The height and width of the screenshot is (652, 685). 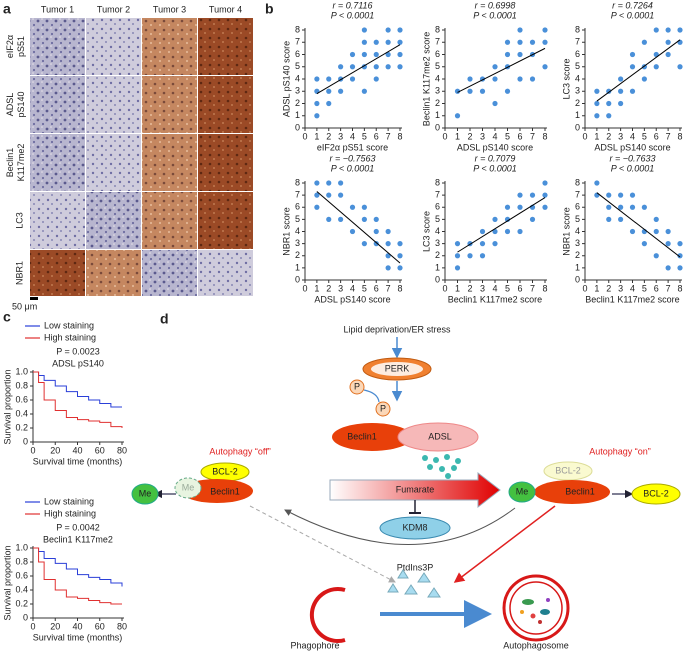 What do you see at coordinates (352, 147) in the screenshot?
I see `x-axis-label: eIF2α pS51 score` at bounding box center [352, 147].